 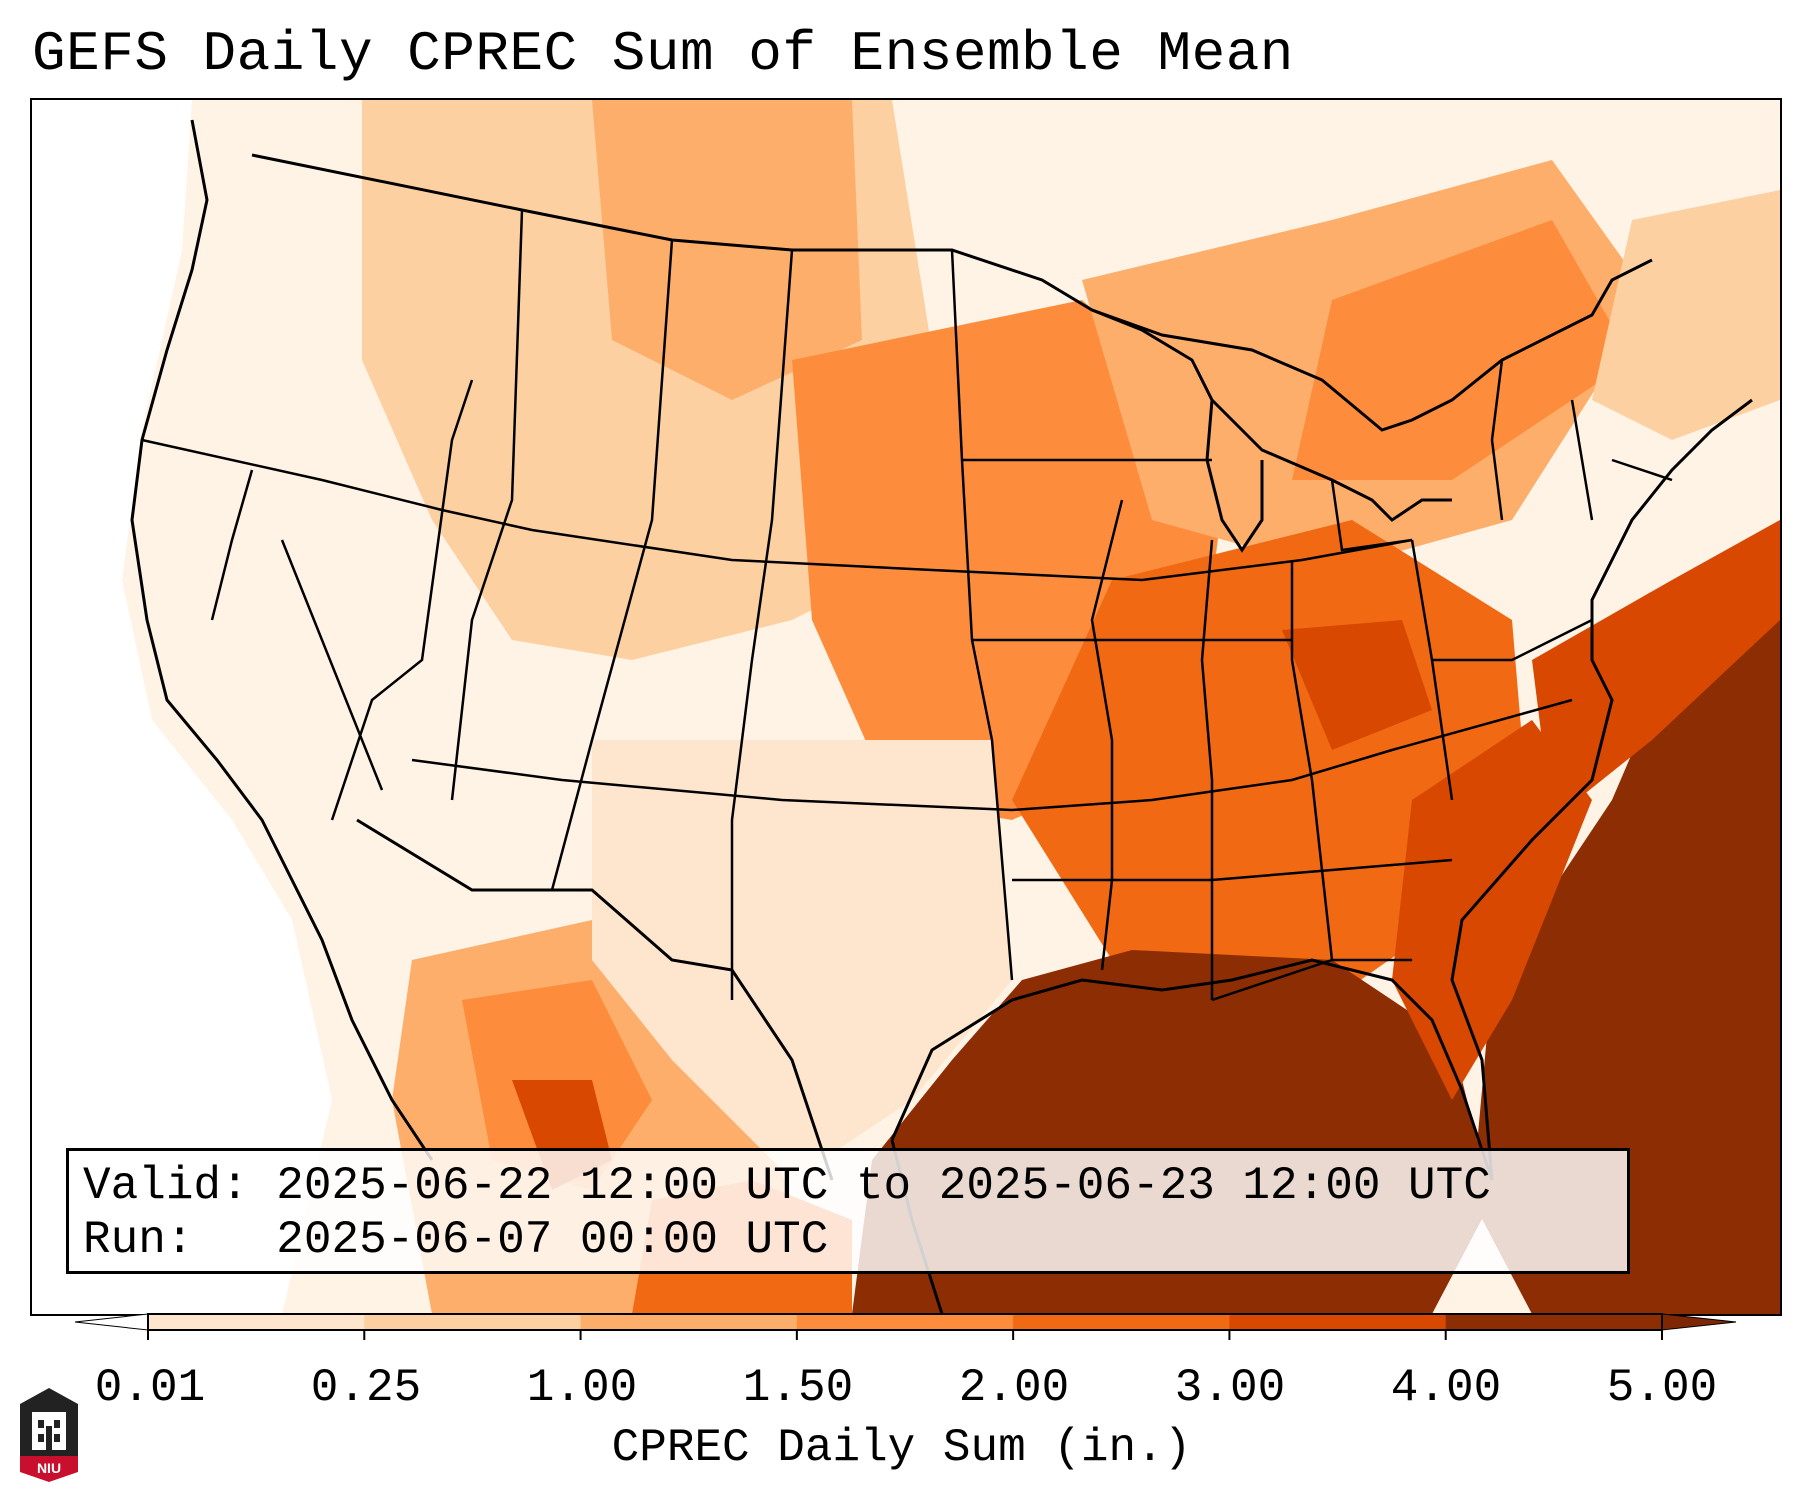 What do you see at coordinates (366, 1388) in the screenshot?
I see `tick-label-1: 0.25` at bounding box center [366, 1388].